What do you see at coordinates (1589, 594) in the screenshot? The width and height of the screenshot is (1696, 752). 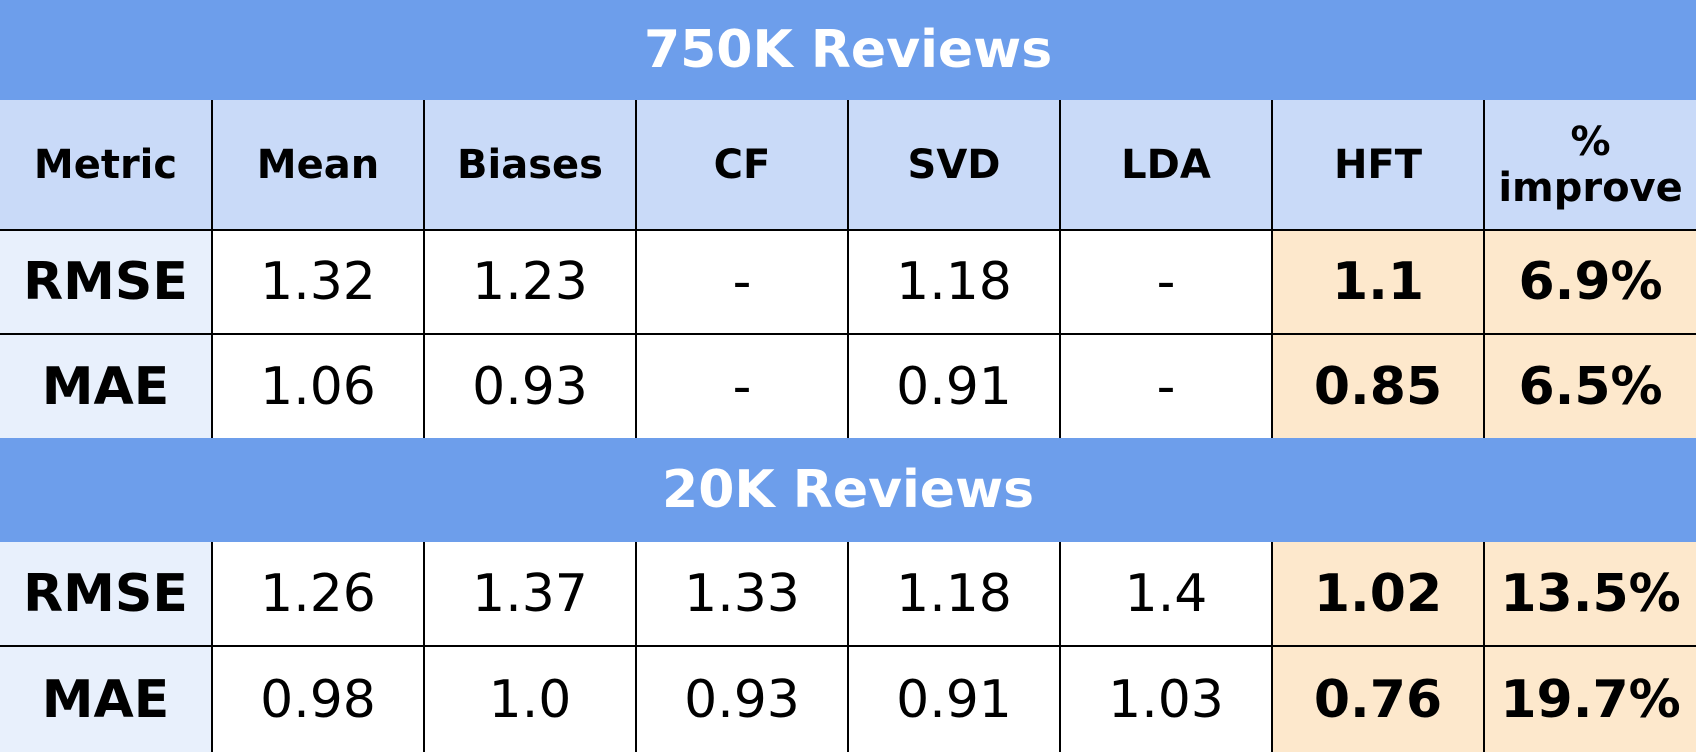 I see `table-cell-highlight: 13.5%` at bounding box center [1589, 594].